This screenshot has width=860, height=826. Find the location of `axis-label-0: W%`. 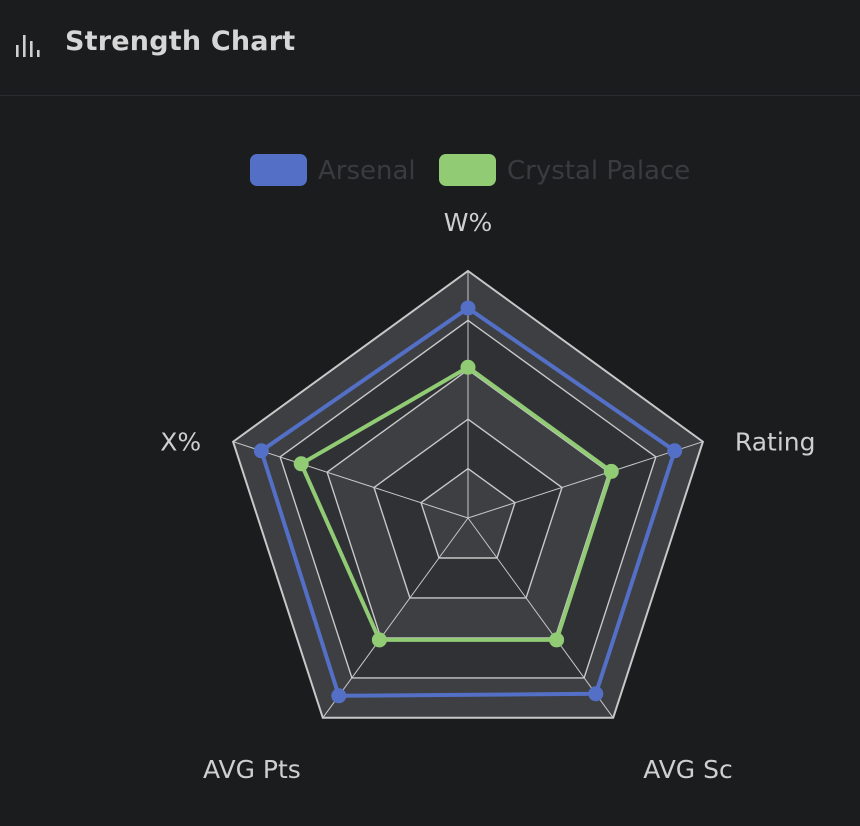

axis-label-0: W% is located at coordinates (468, 222).